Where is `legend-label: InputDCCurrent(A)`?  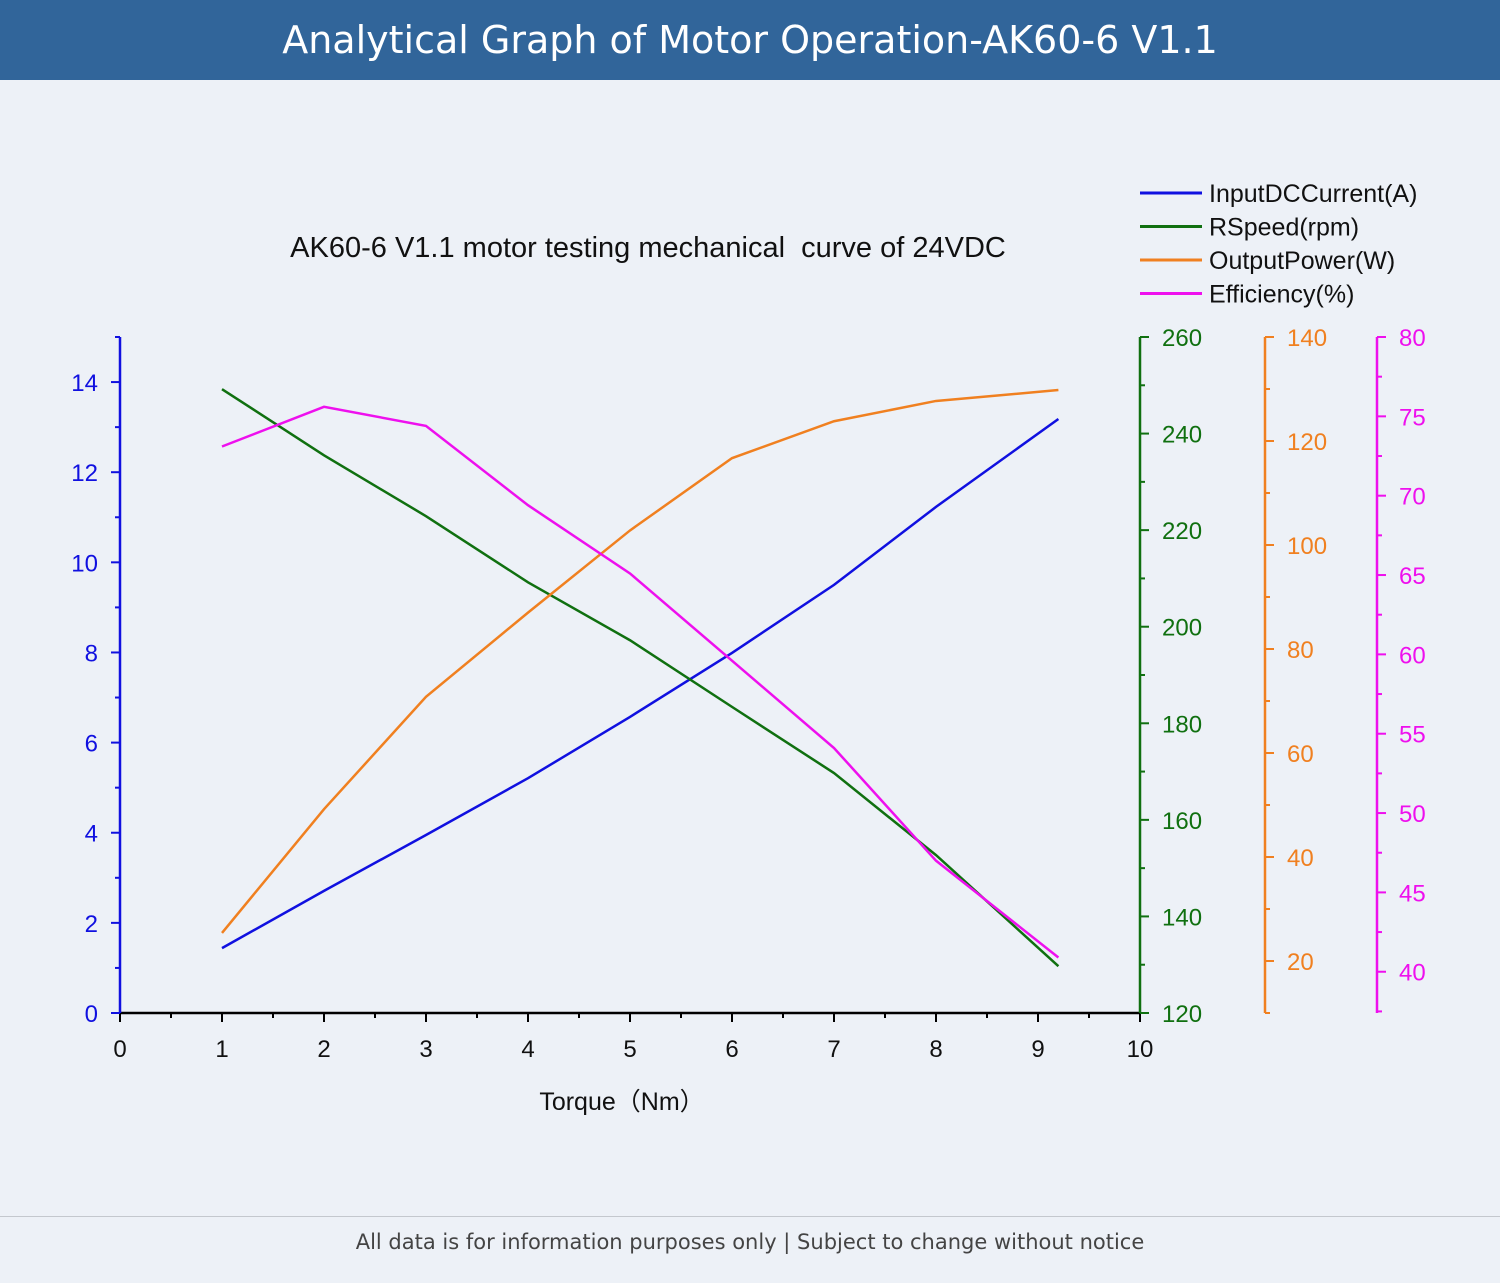
legend-label: InputDCCurrent(A) is located at coordinates (1313, 194).